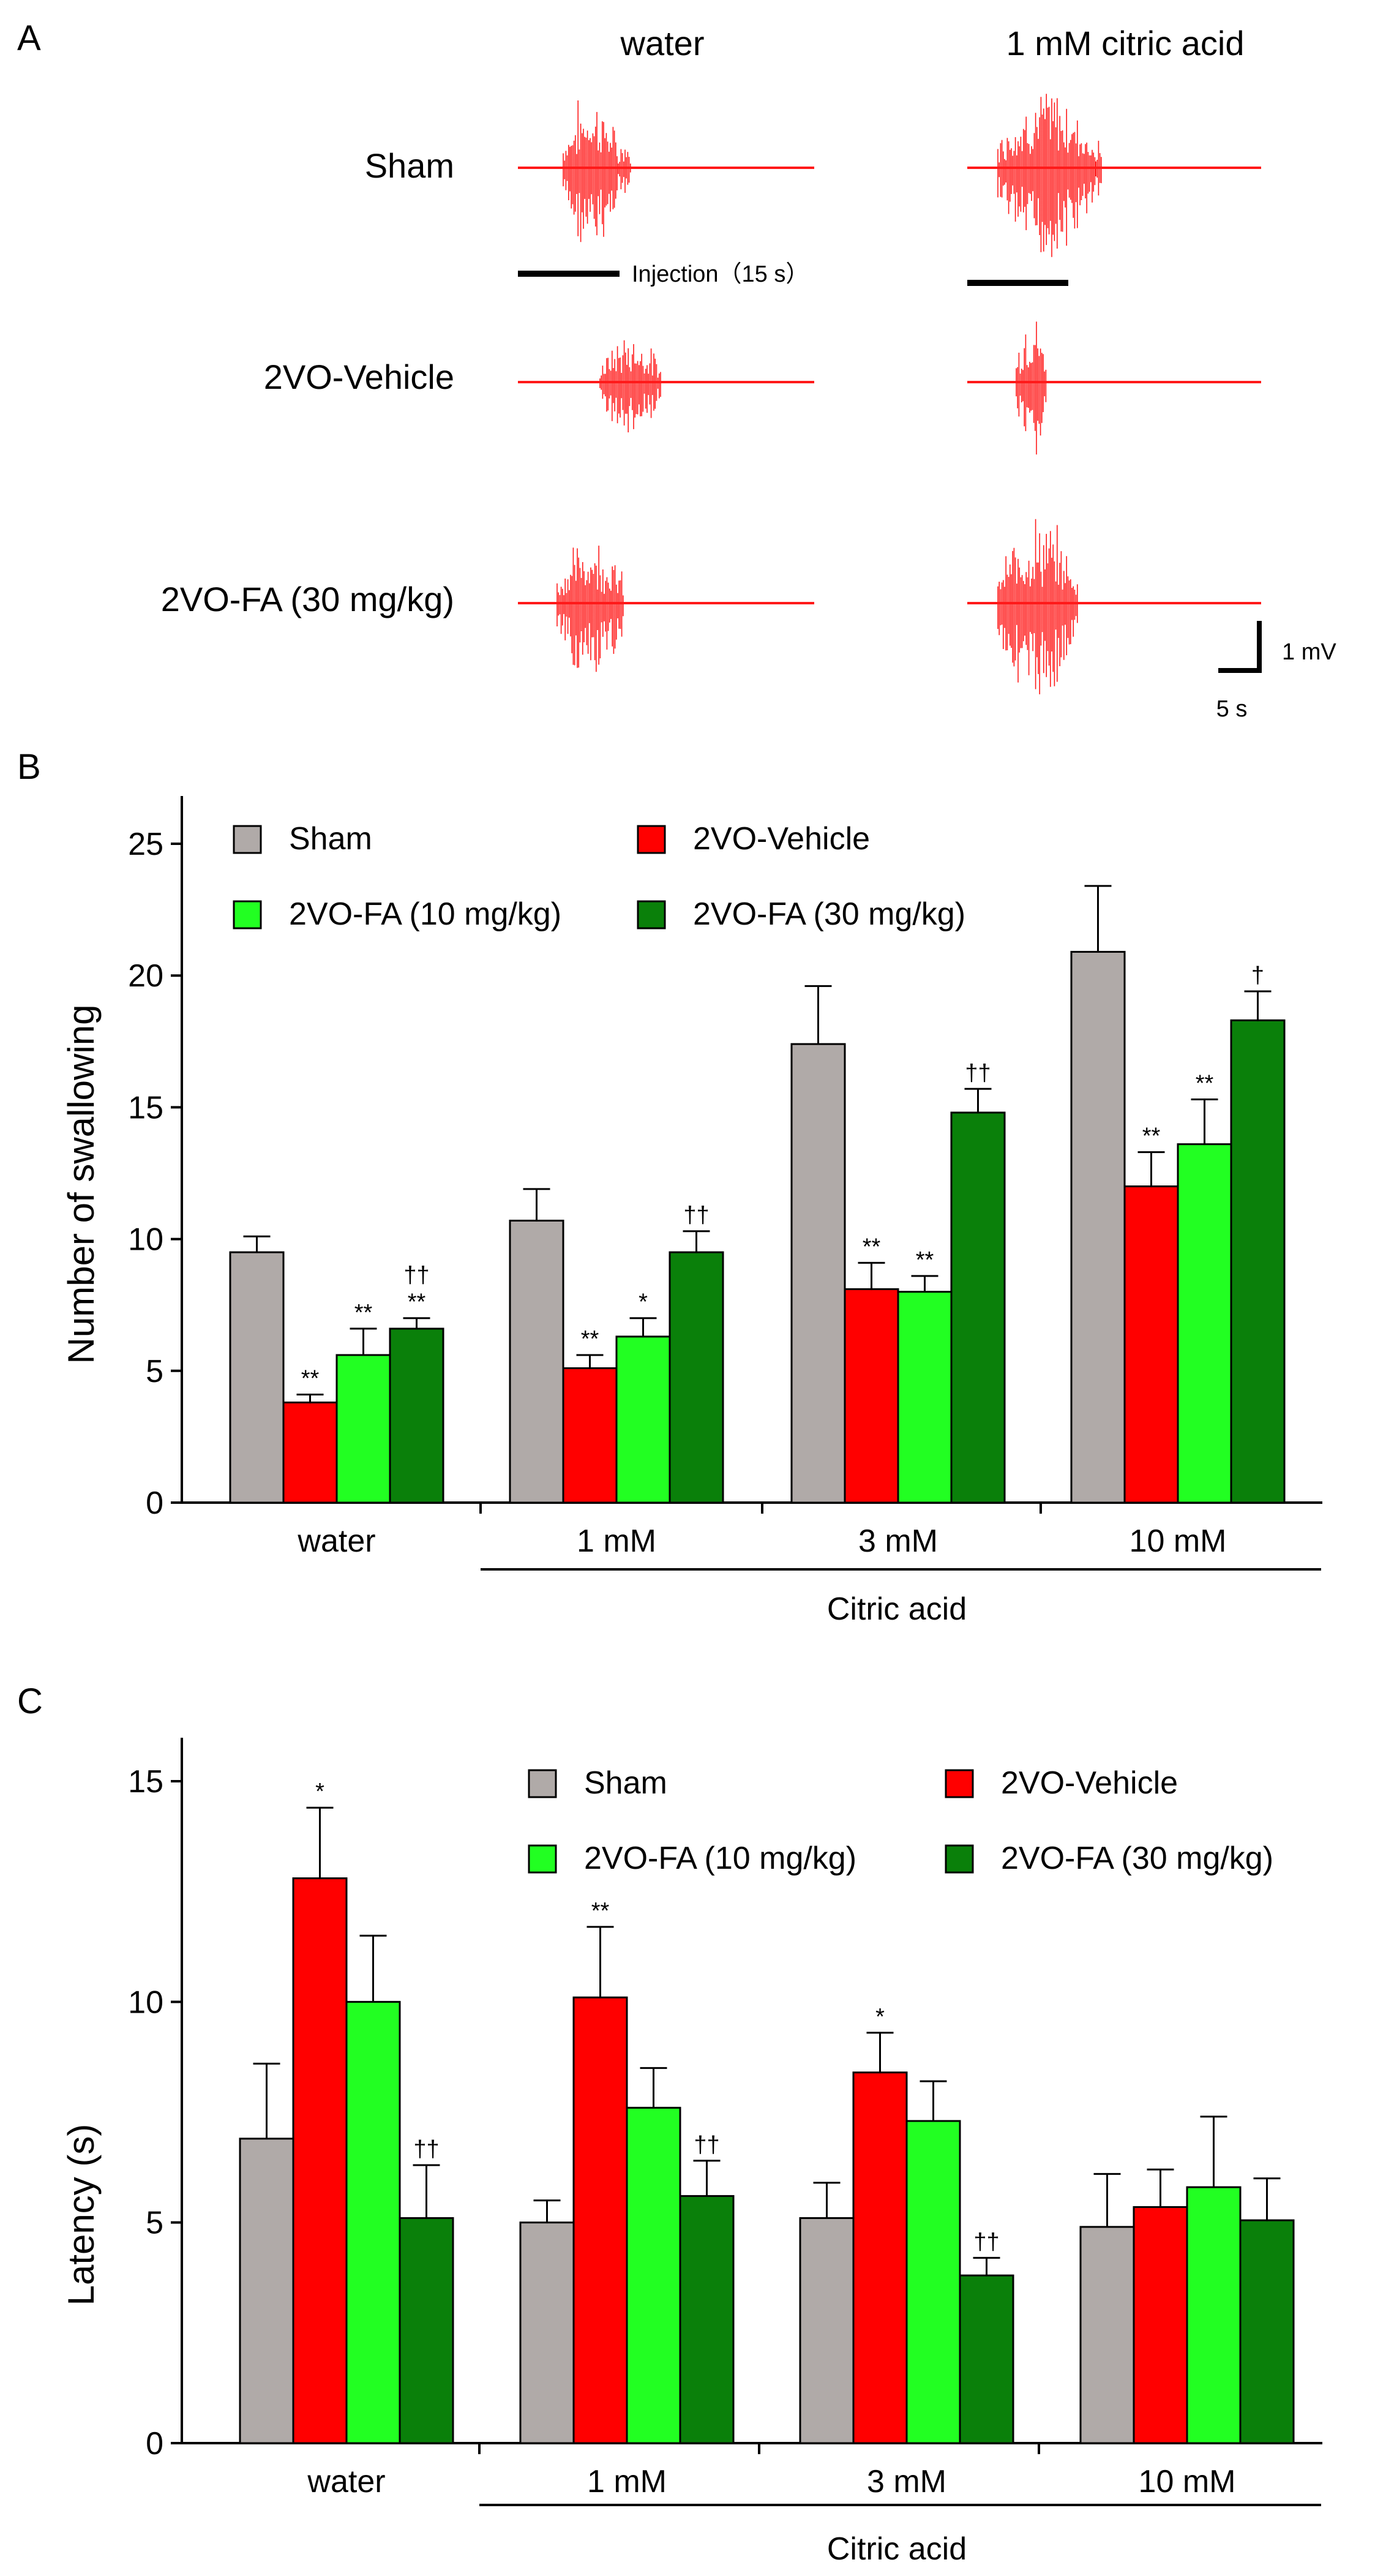 The image size is (1375, 2576). I want to click on chart-c-xlabel: Citric acid, so click(897, 2549).